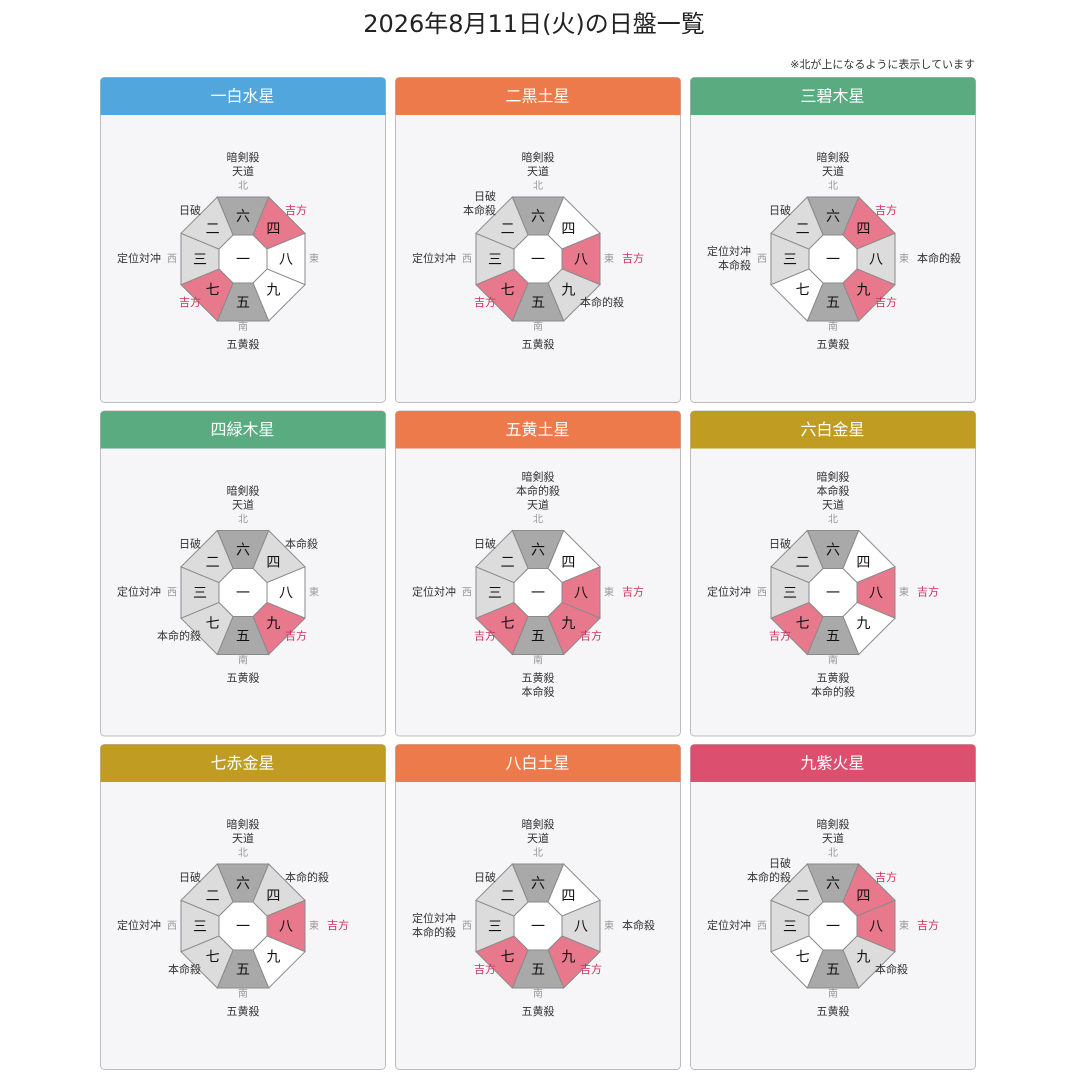 Image resolution: width=1080 pixels, height=1080 pixels. Describe the element at coordinates (534, 24) in the screenshot. I see `page-title: 2026年8月11日(火)の日盤一覧` at that location.